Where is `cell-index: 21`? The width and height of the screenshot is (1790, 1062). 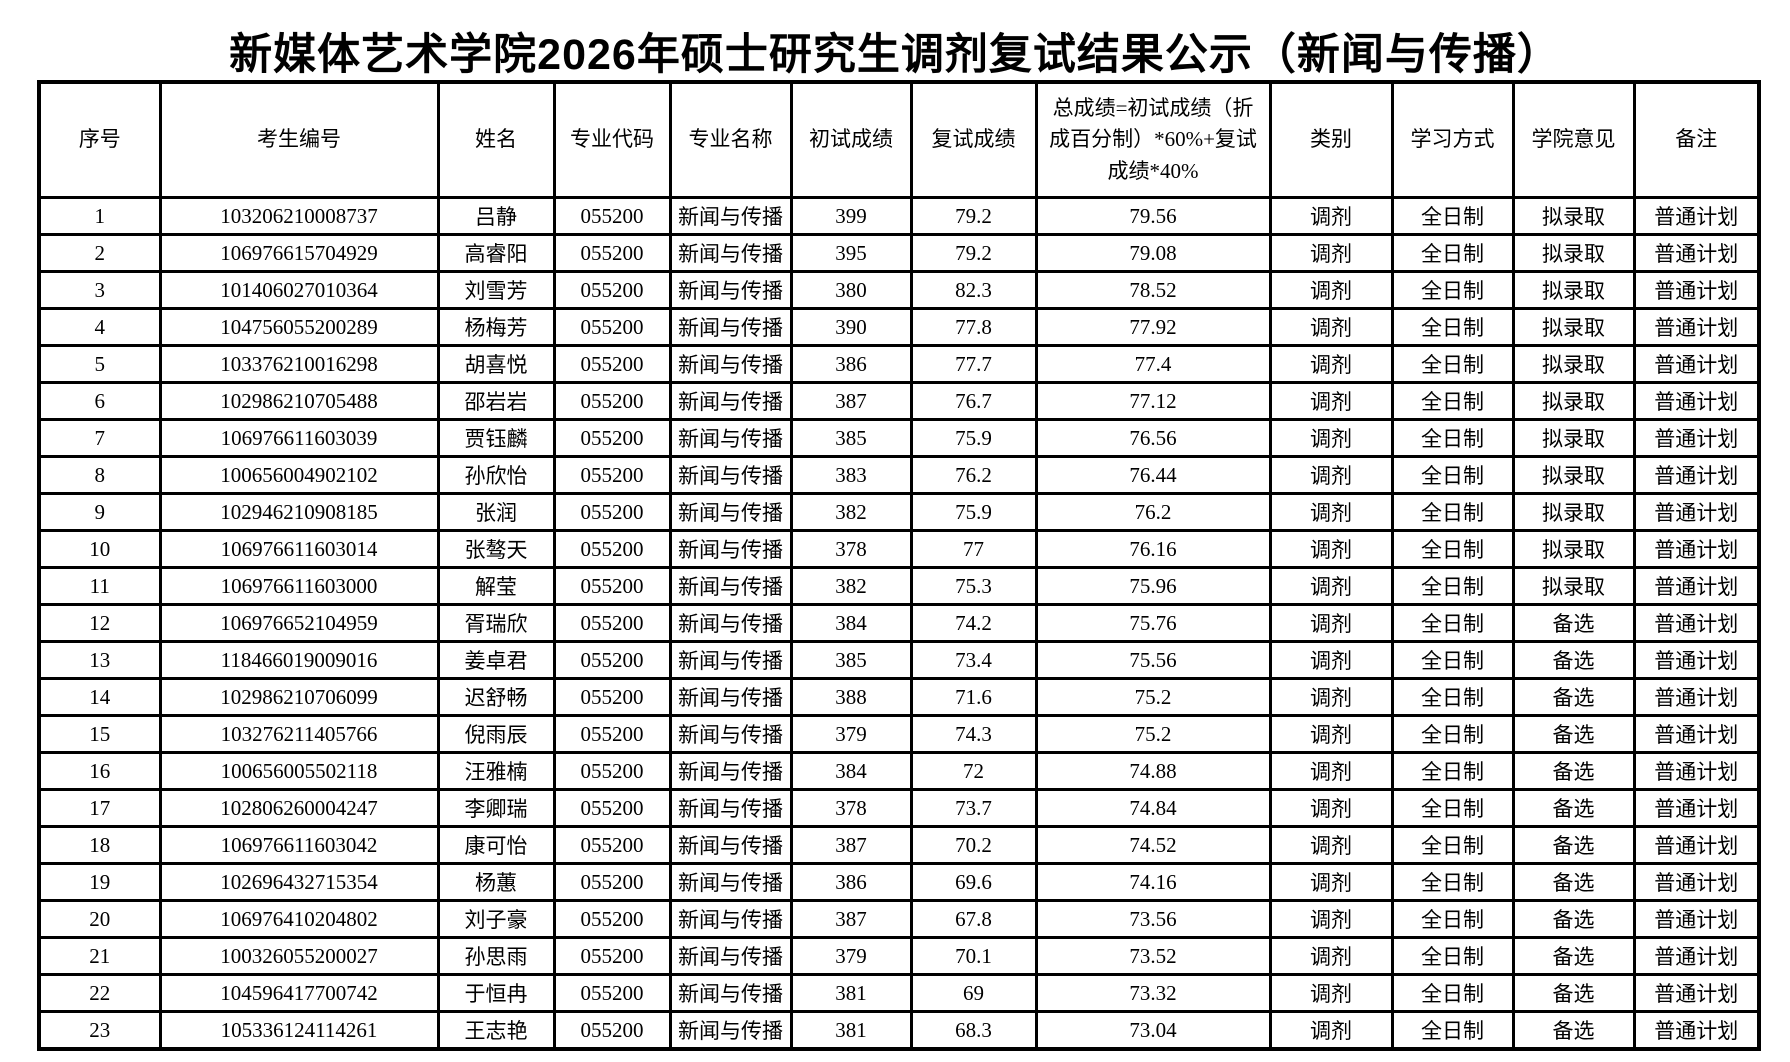
cell-index: 21 is located at coordinates (99, 956).